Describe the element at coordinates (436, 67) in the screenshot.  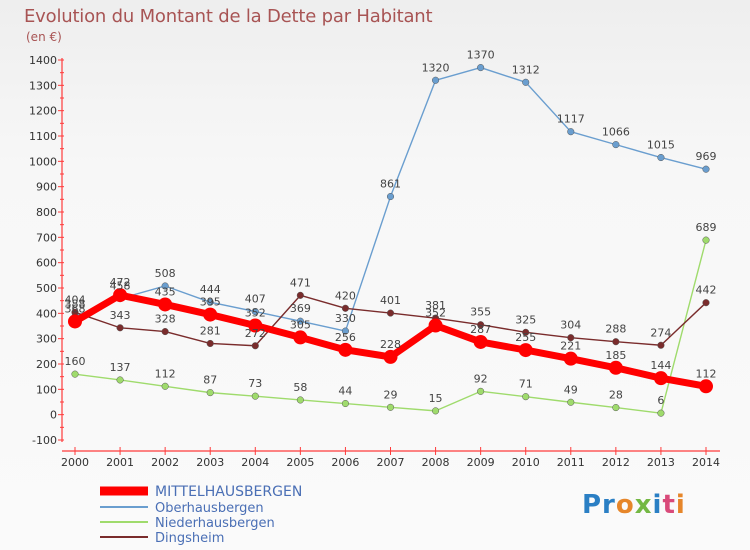
I see `data-label: 1320` at that location.